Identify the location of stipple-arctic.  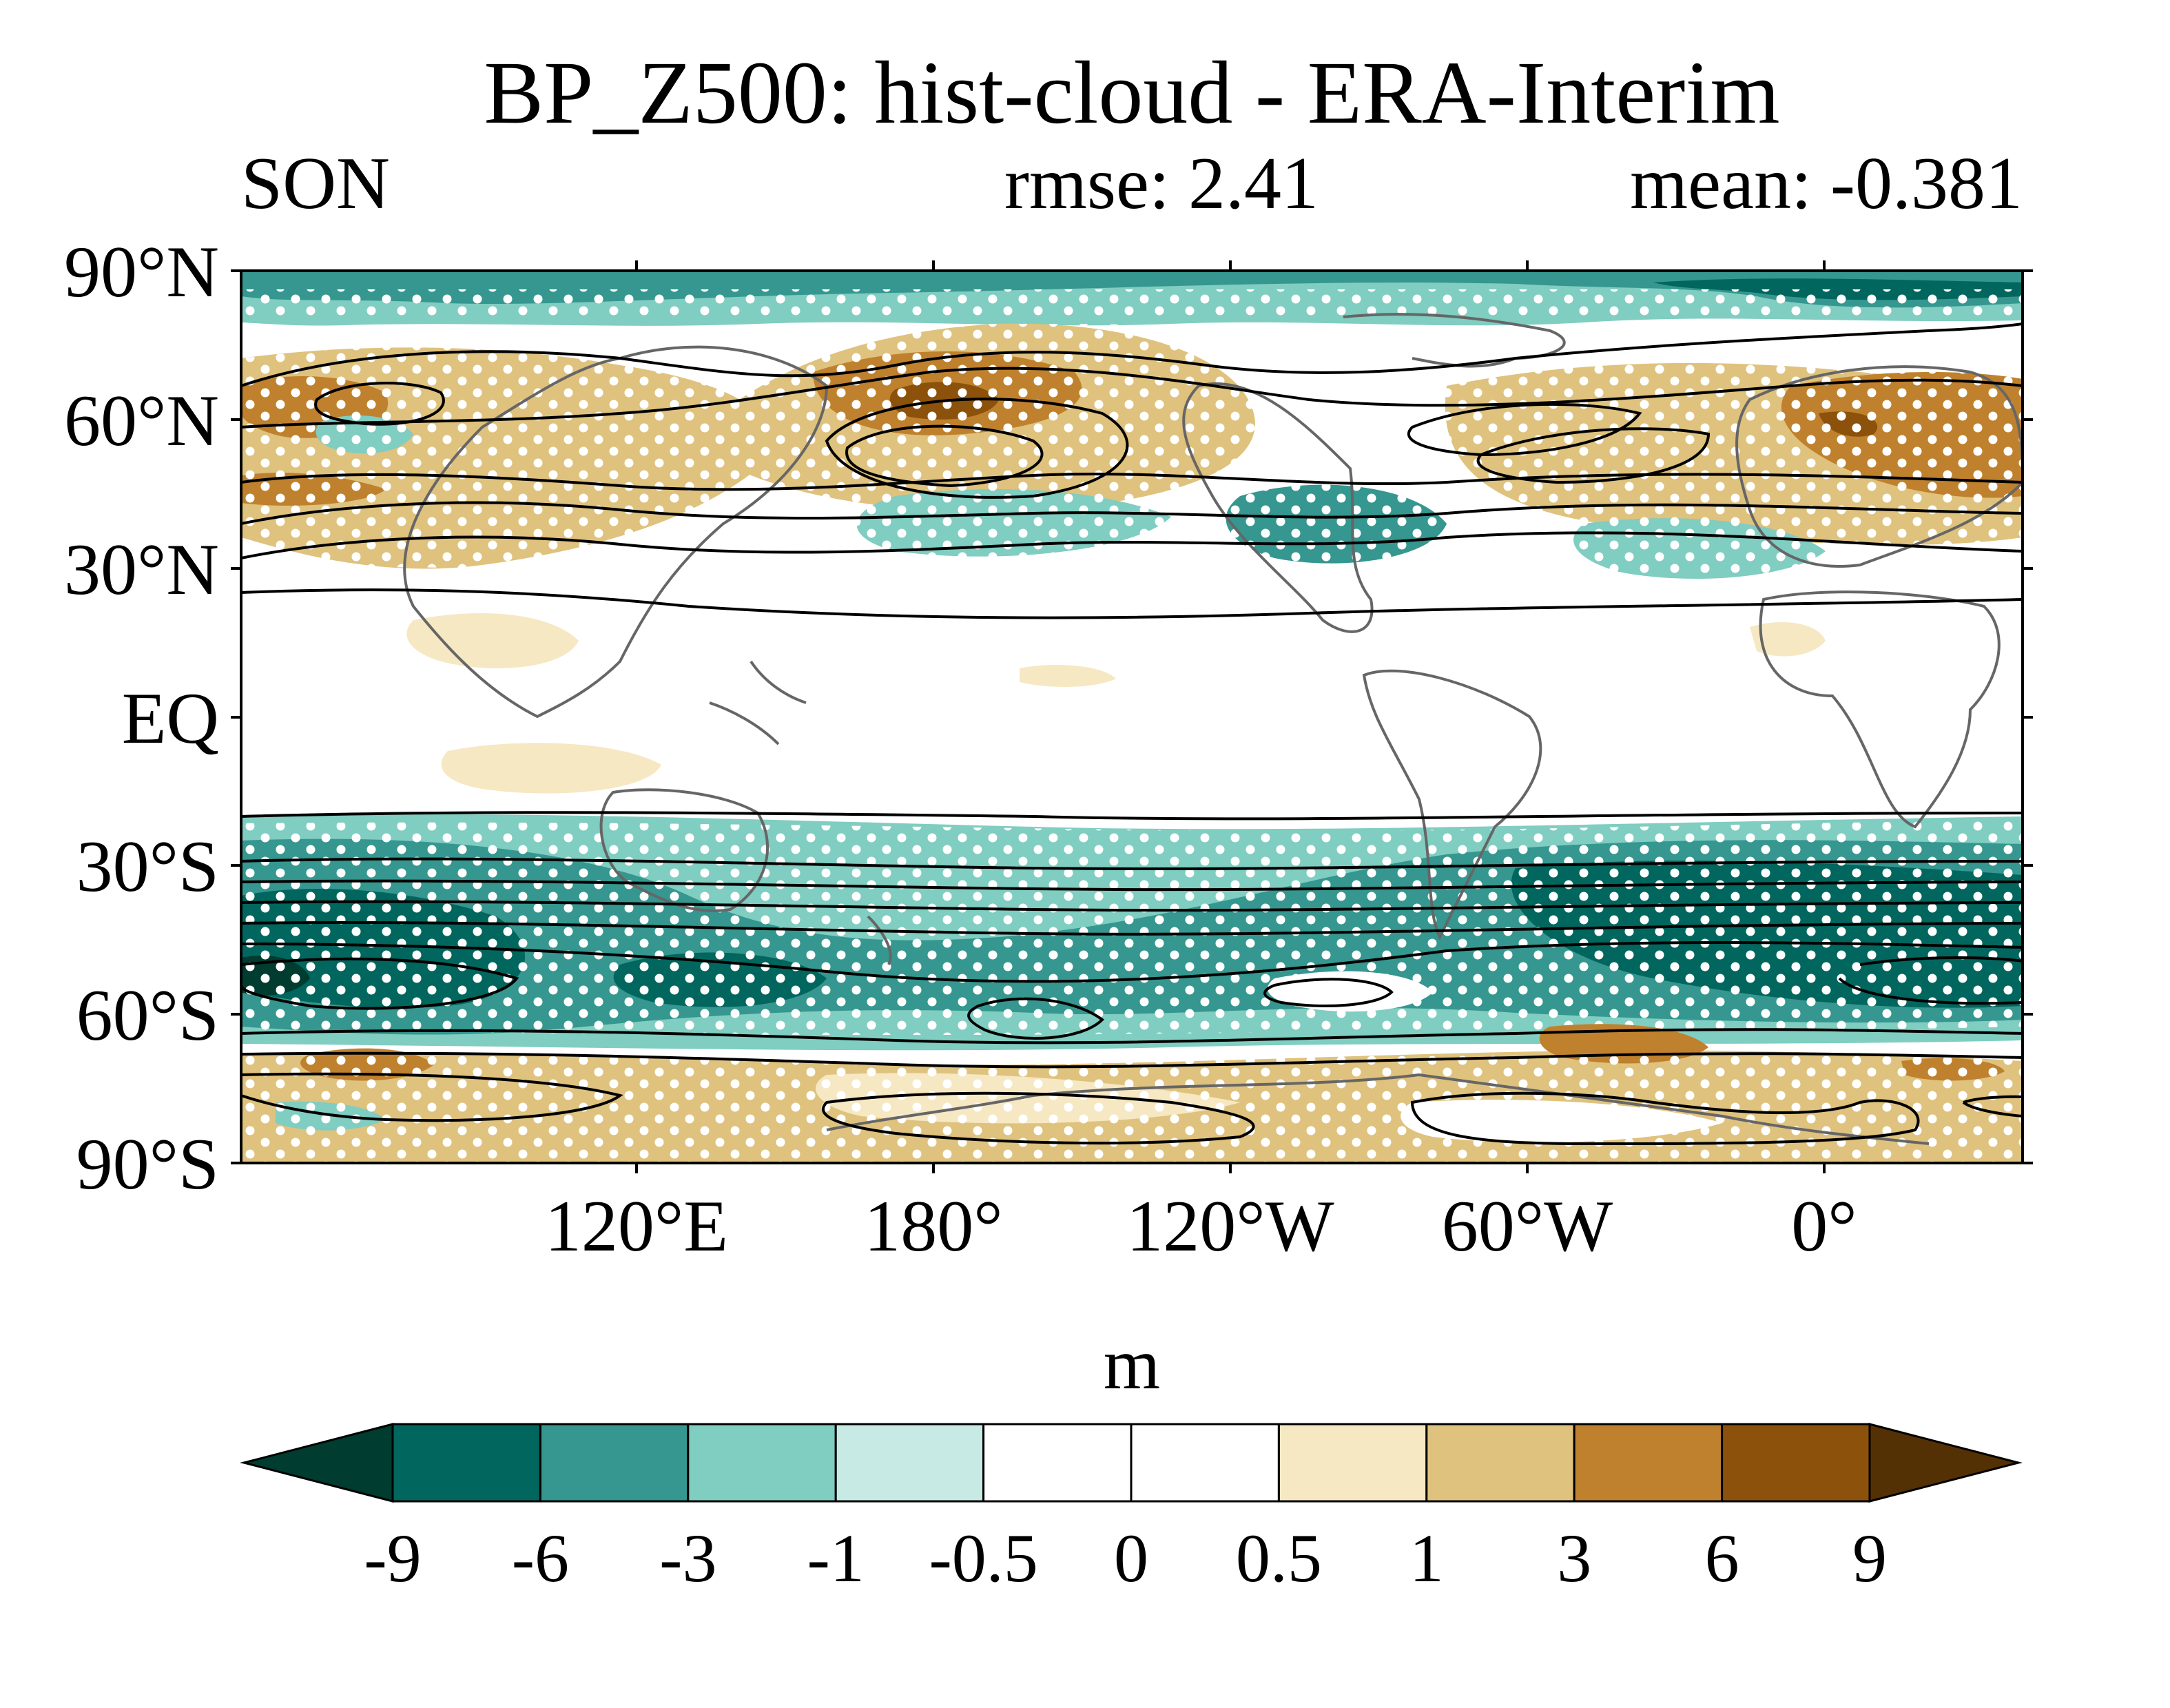
(1132, 303).